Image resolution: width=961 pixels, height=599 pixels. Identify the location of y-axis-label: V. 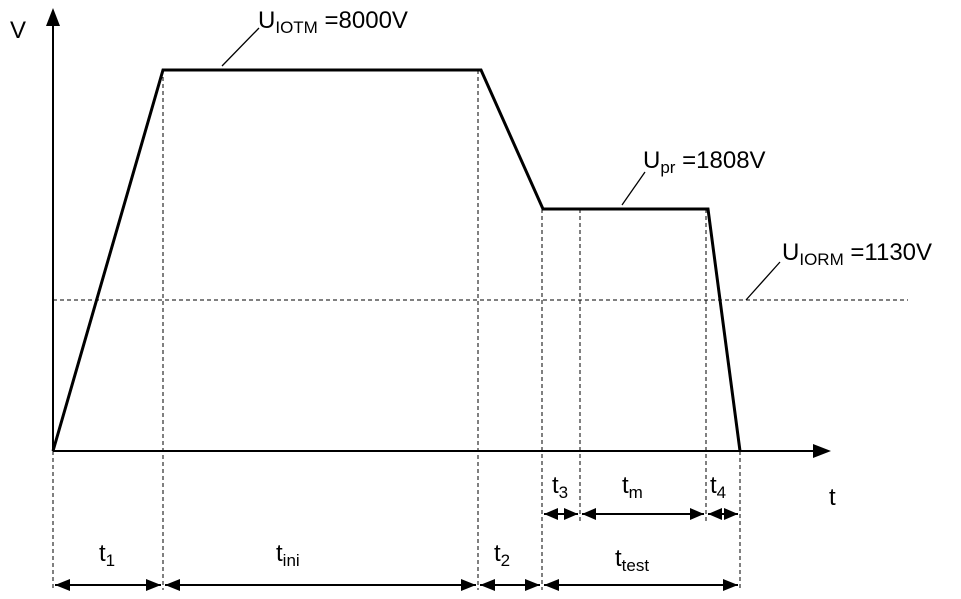
(18, 30).